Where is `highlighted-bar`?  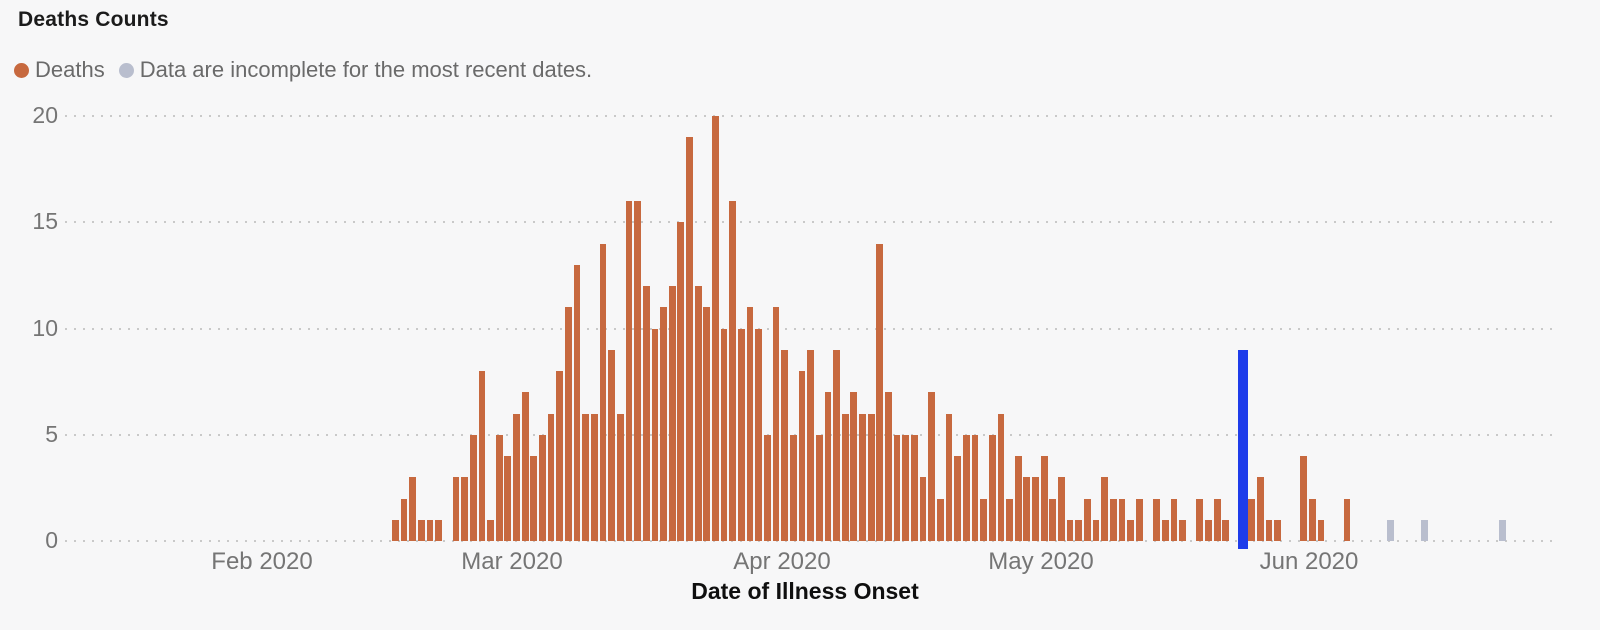 highlighted-bar is located at coordinates (1243, 449).